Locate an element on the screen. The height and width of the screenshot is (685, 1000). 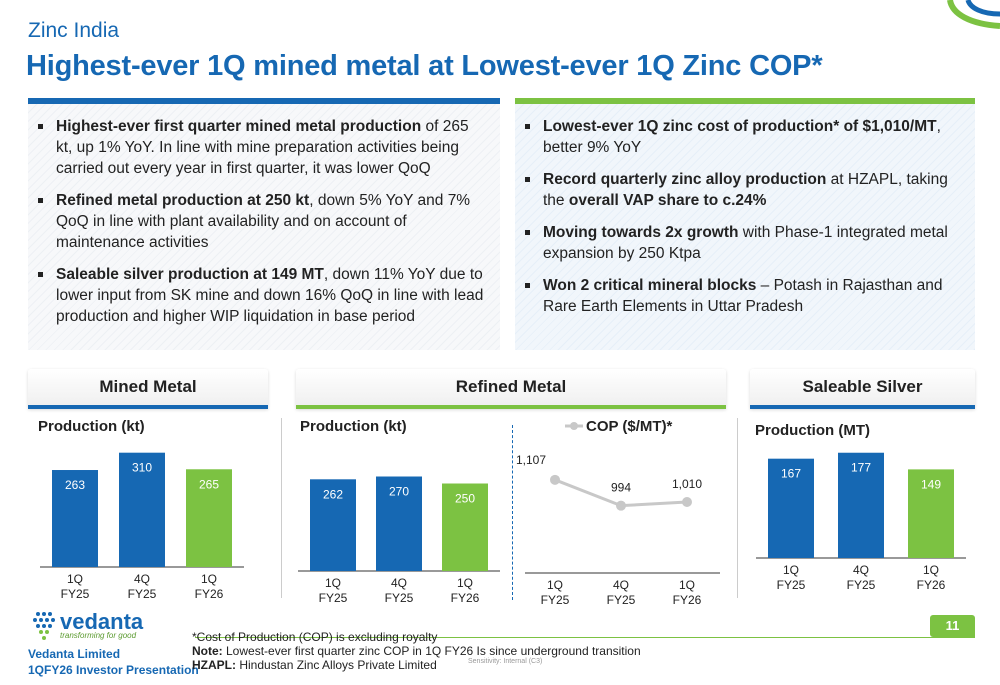
chart-subtitle-refined: Production (kt) is located at coordinates (353, 426).